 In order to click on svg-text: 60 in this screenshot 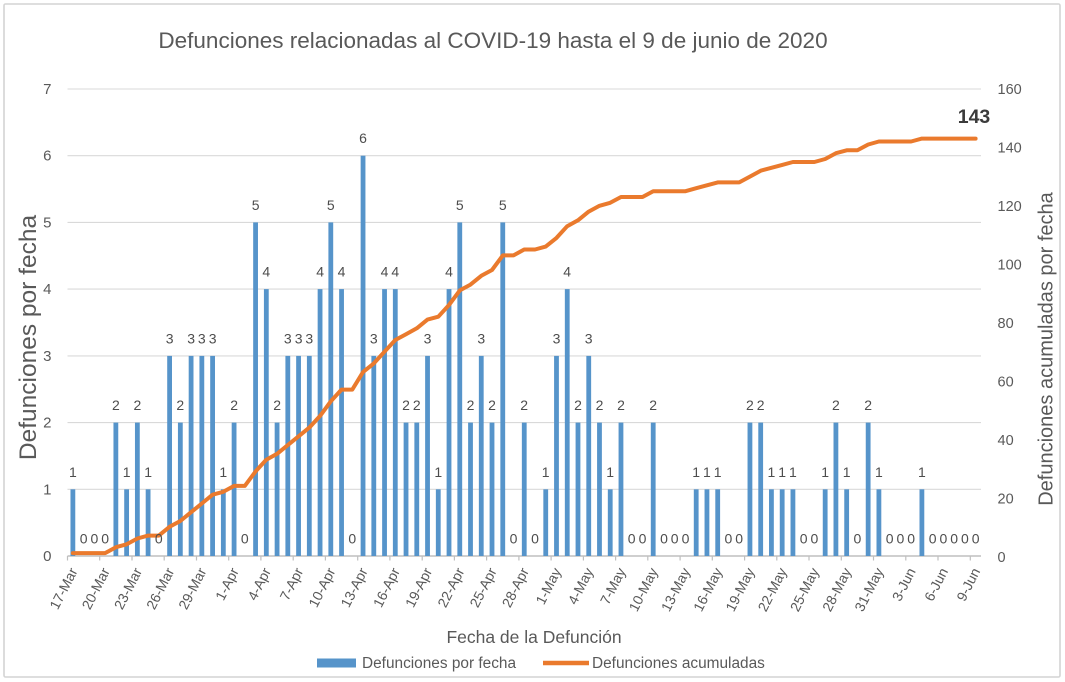, I will do `click(1006, 382)`.